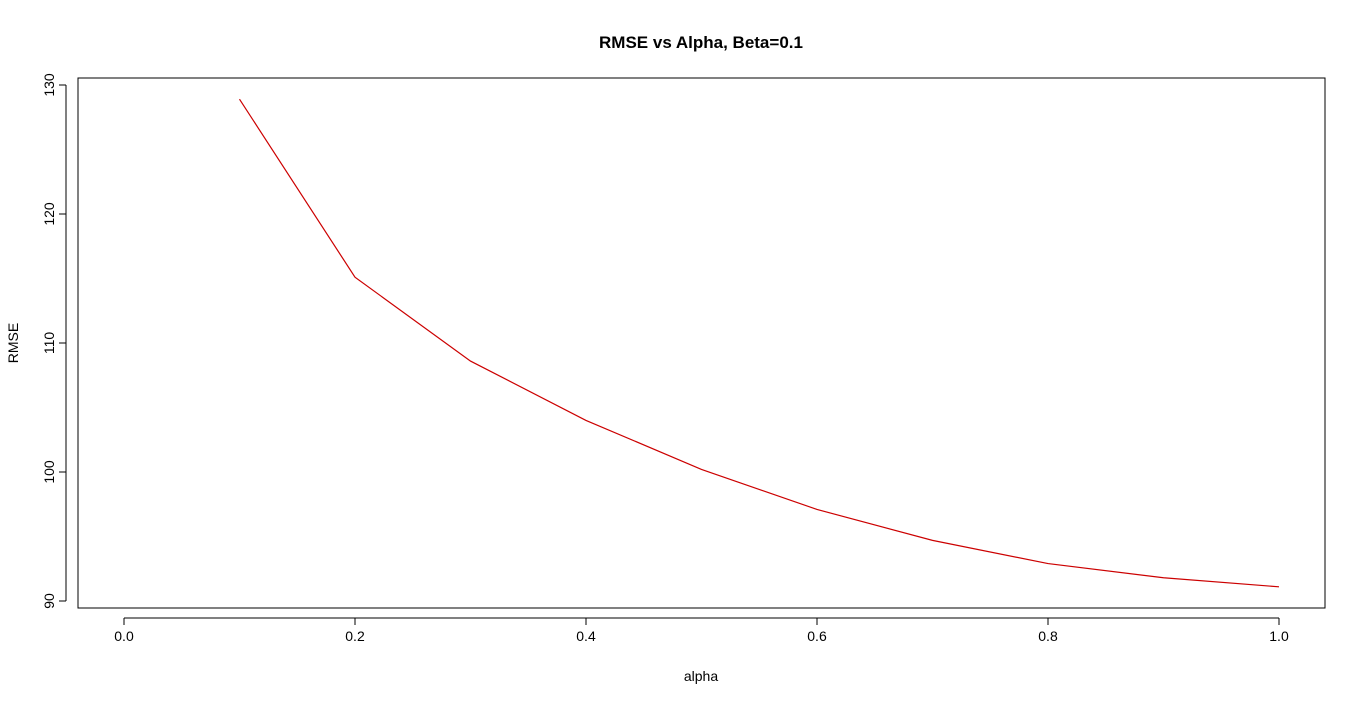  What do you see at coordinates (1279, 636) in the screenshot?
I see `x-tick-label: 1.0` at bounding box center [1279, 636].